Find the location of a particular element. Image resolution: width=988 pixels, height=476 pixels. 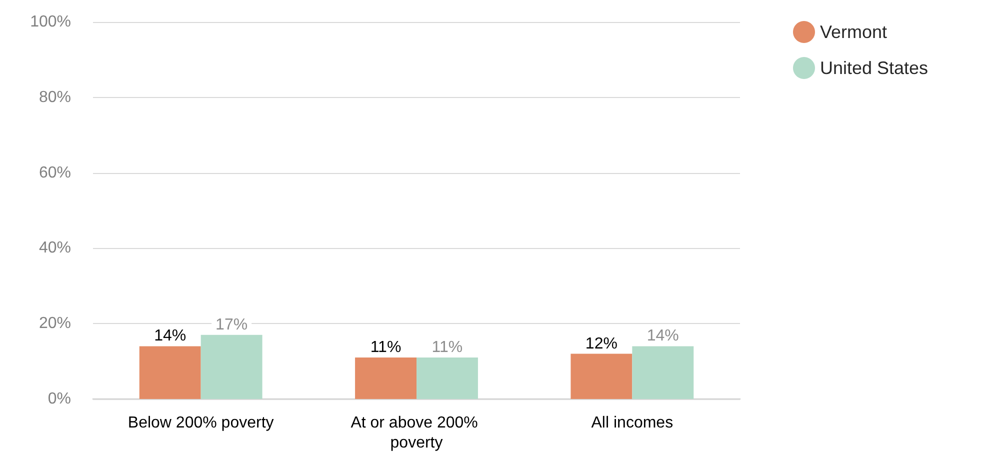

y-tick-label: 40% is located at coordinates (54, 248).